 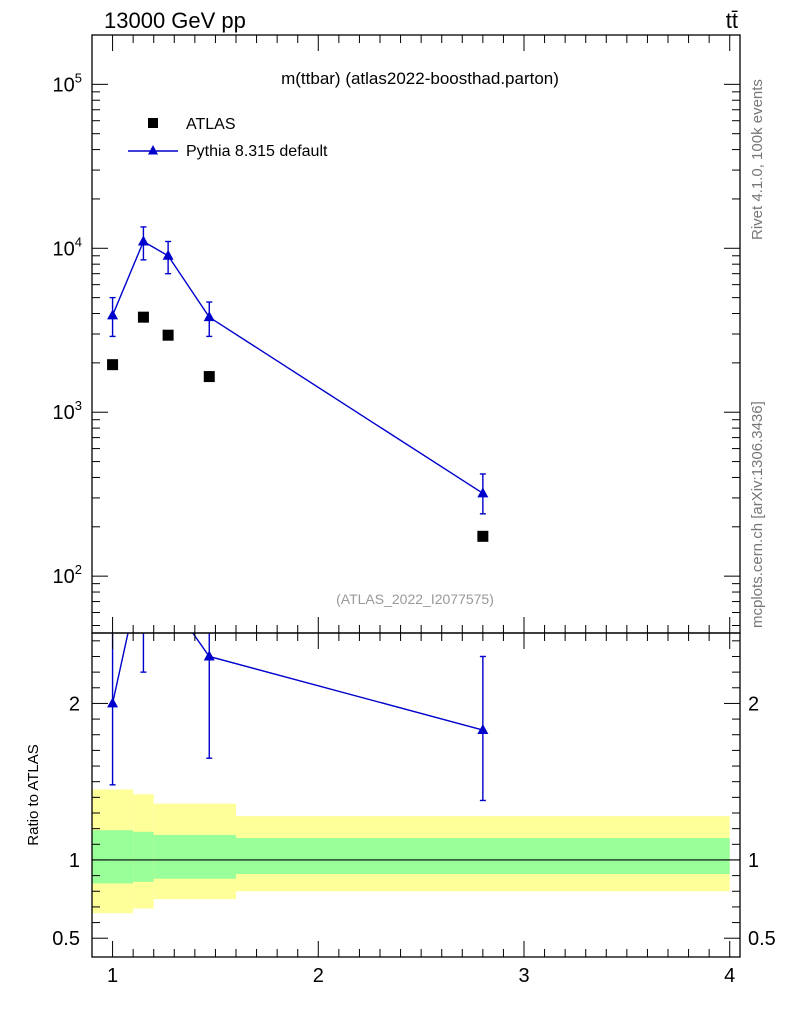 What do you see at coordinates (729, 976) in the screenshot?
I see `x-tick-label: 4` at bounding box center [729, 976].